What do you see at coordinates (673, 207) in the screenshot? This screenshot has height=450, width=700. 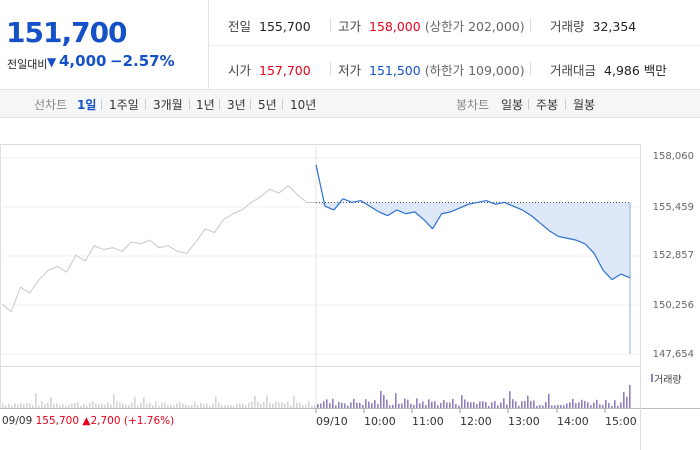 I see `y-tick-label: 155,459` at bounding box center [673, 207].